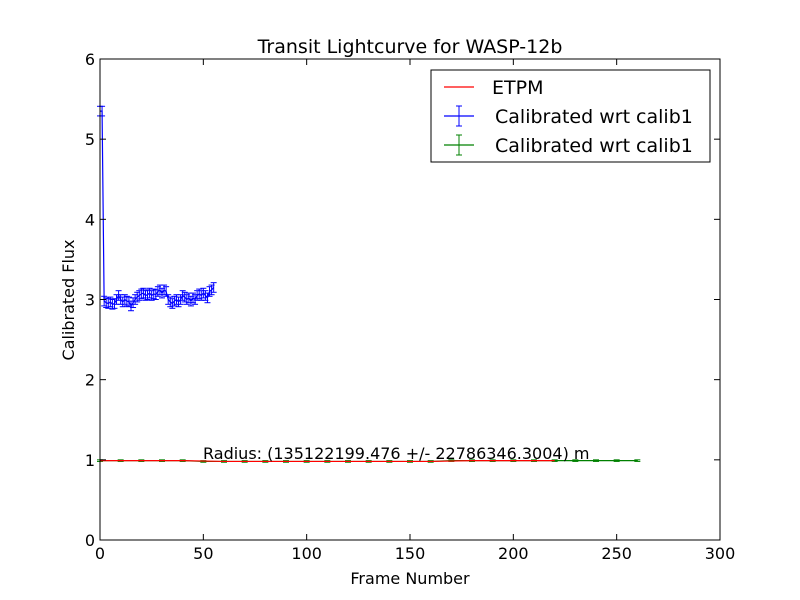  I want to click on y-tick-label: 6, so click(90, 59).